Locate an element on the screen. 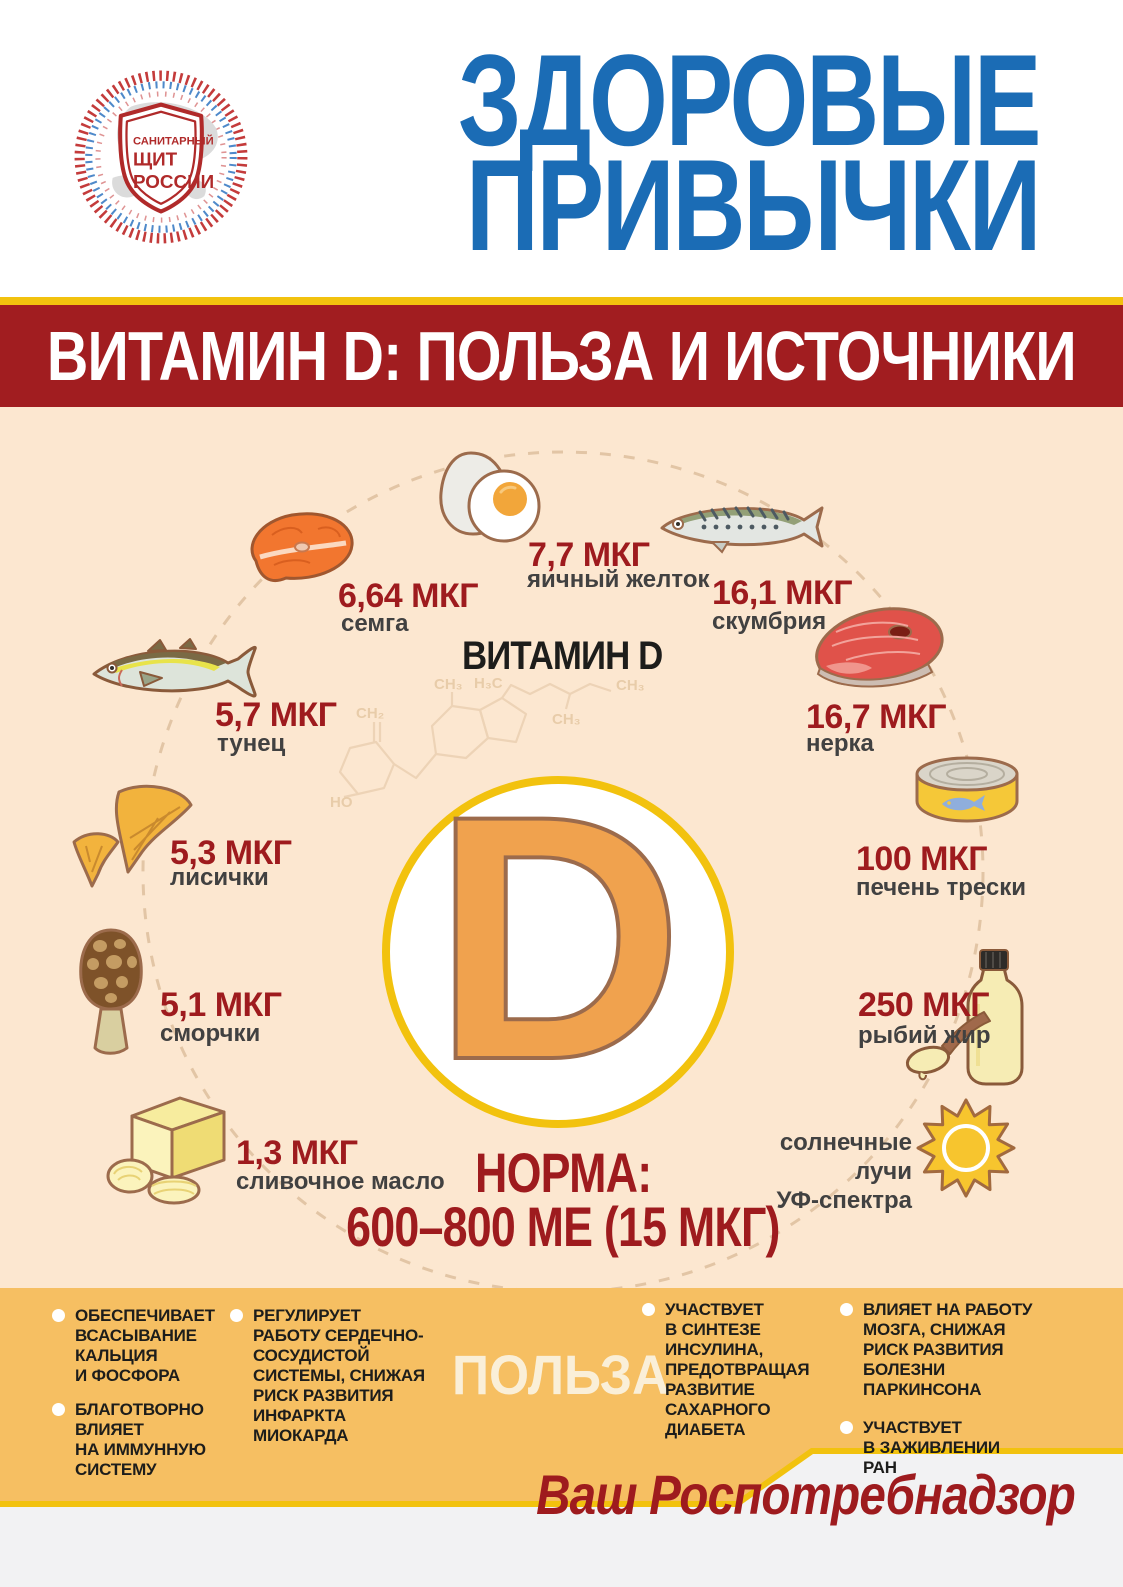 This screenshot has height=1587, width=1123. mackerel-icon is located at coordinates (742, 530).